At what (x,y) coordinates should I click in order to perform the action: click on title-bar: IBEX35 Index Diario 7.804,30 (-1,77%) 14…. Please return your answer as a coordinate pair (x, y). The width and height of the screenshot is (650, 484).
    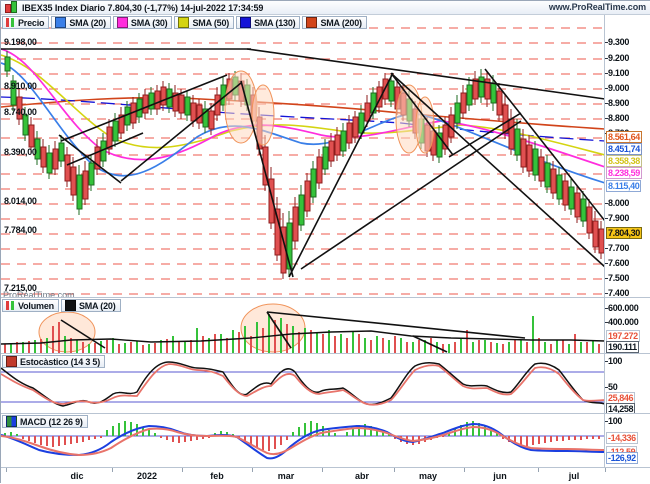
    Looking at the image, I should click on (325, 7).